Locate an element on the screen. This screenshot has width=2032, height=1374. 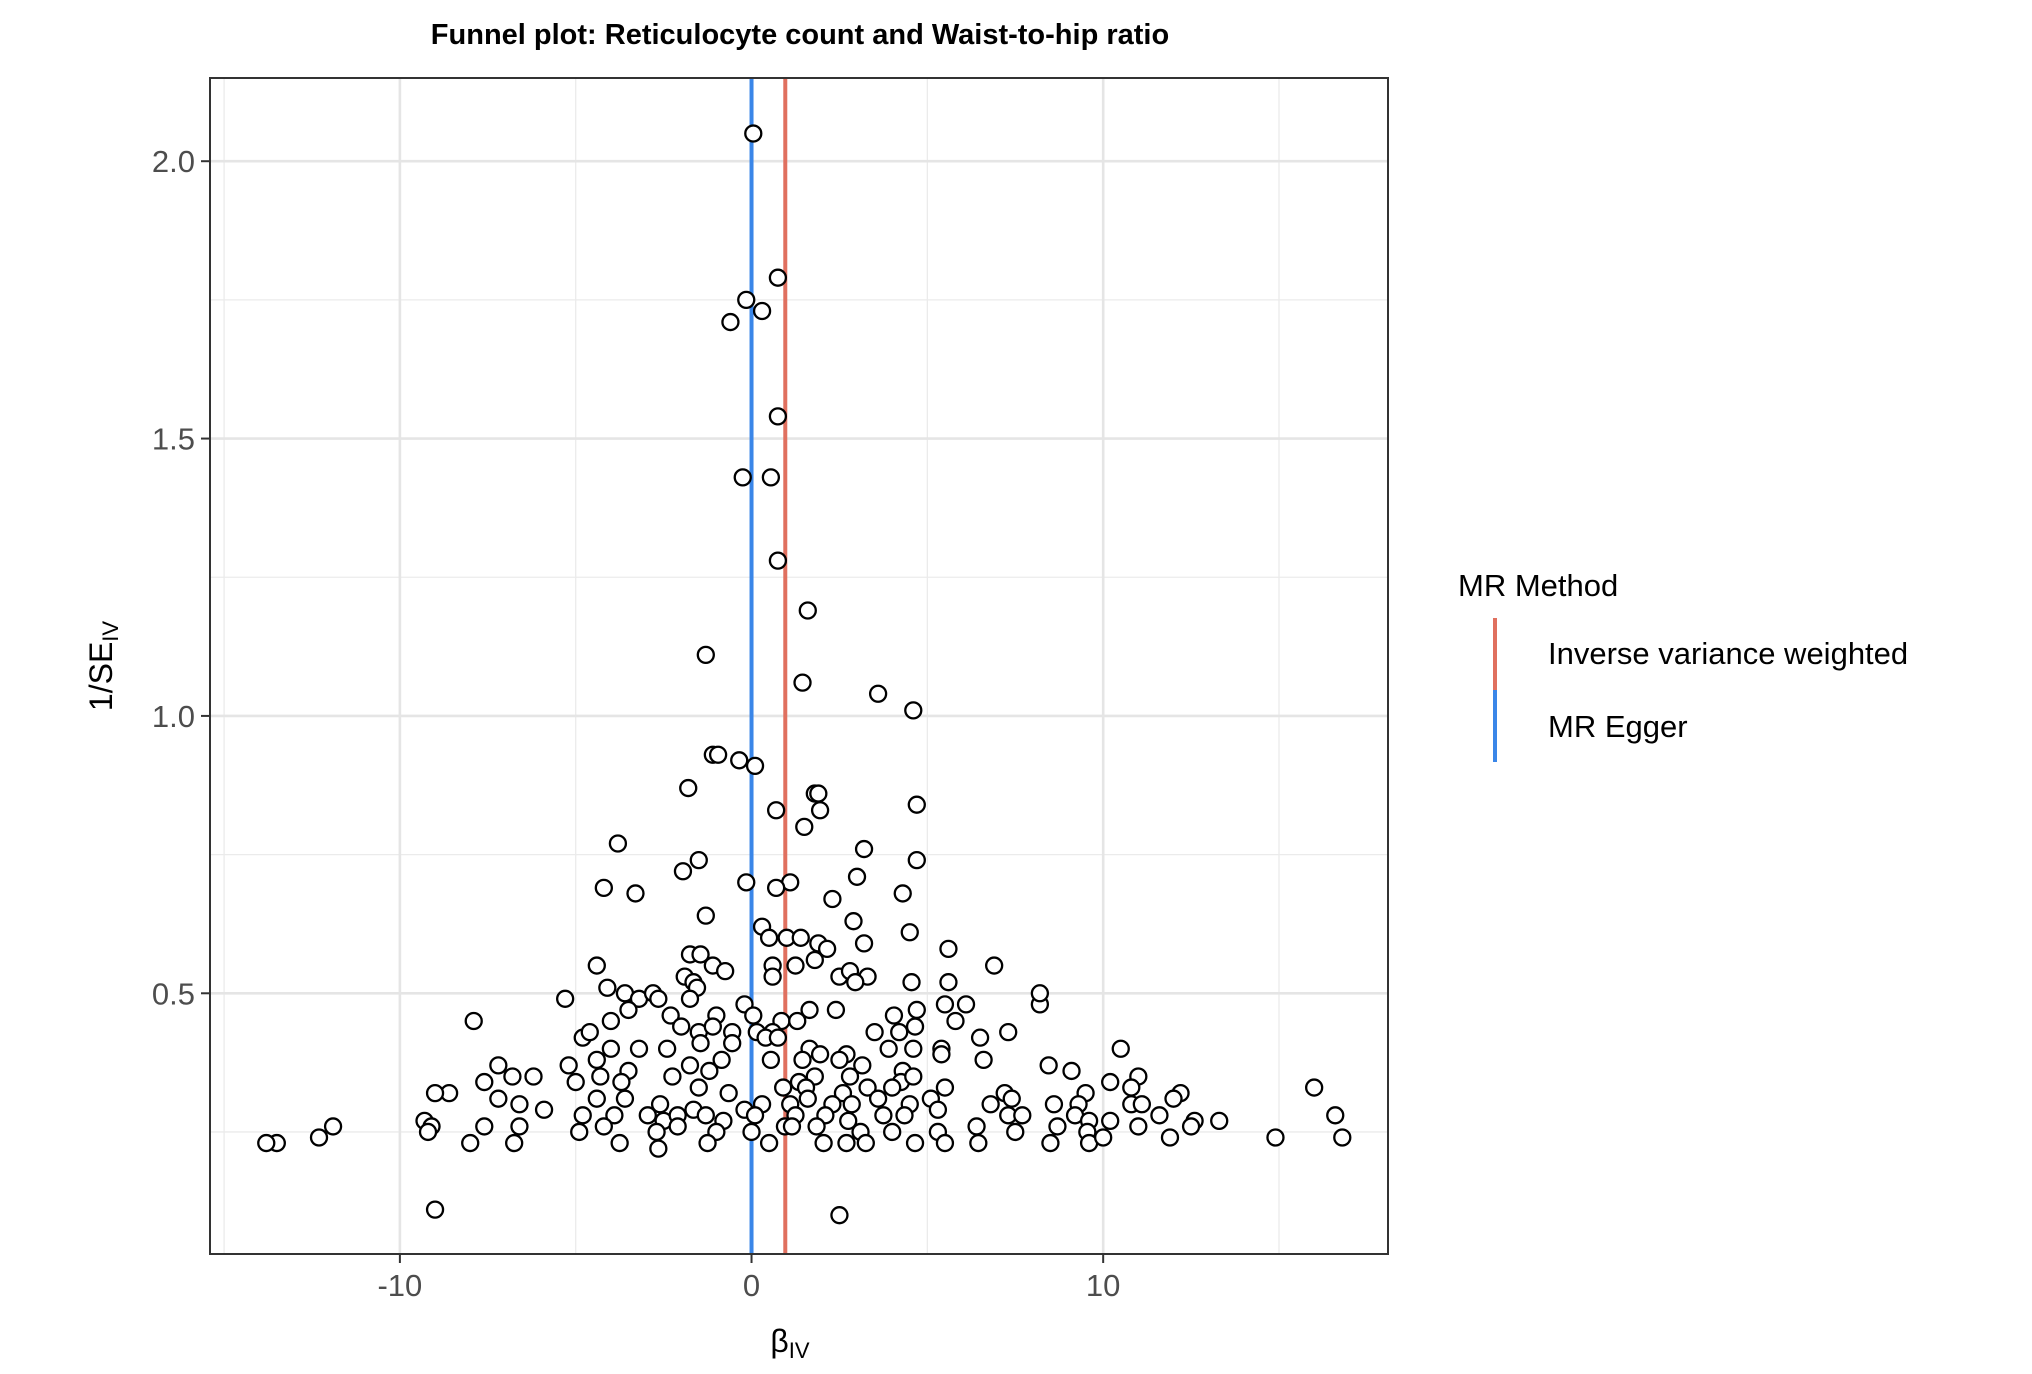
x-axis: -10 0 10 is located at coordinates (748, 1278).